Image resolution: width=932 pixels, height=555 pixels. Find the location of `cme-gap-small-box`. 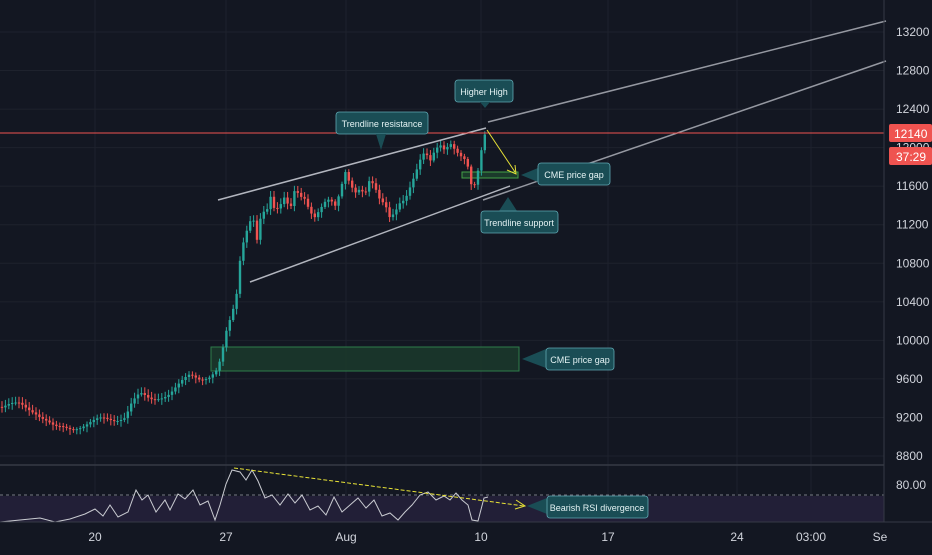

cme-gap-small-box is located at coordinates (490, 175).